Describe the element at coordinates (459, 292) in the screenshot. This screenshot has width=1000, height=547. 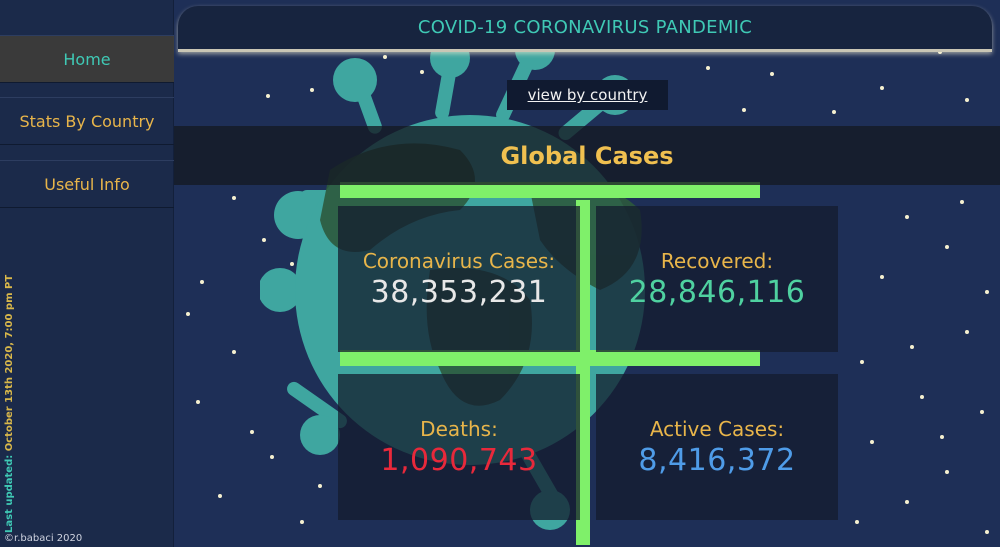
I see `cases-value: 38,353,231` at that location.